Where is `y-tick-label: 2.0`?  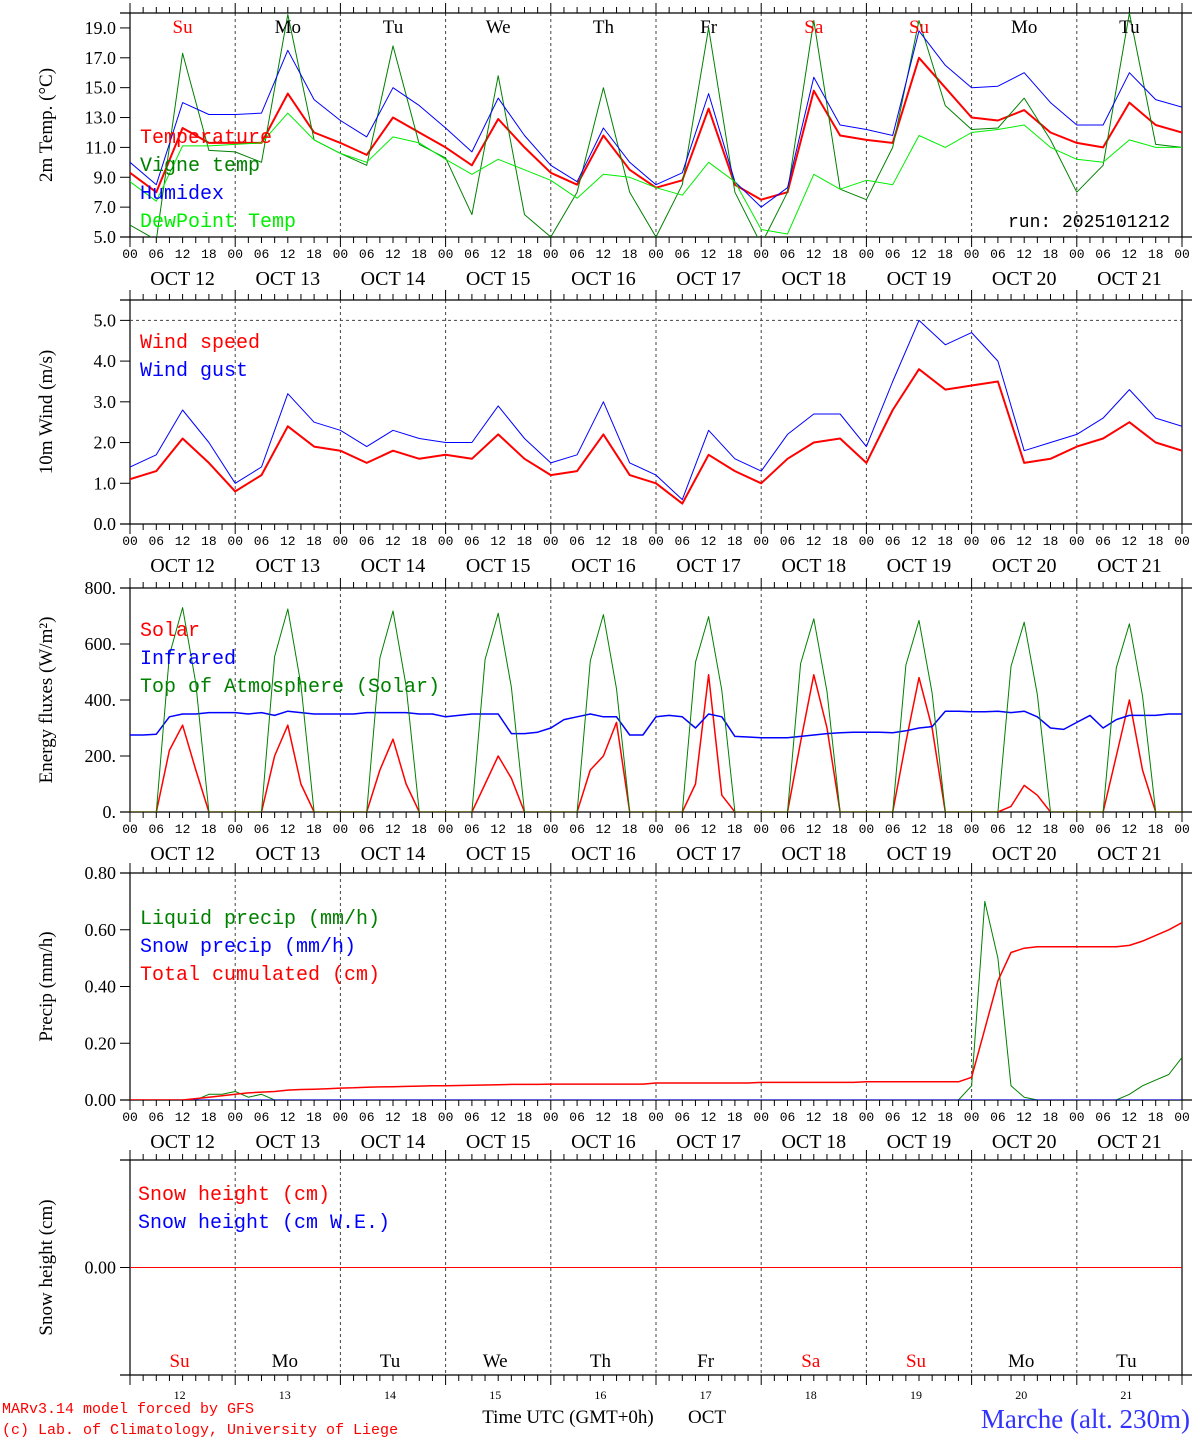 y-tick-label: 2.0 is located at coordinates (105, 443).